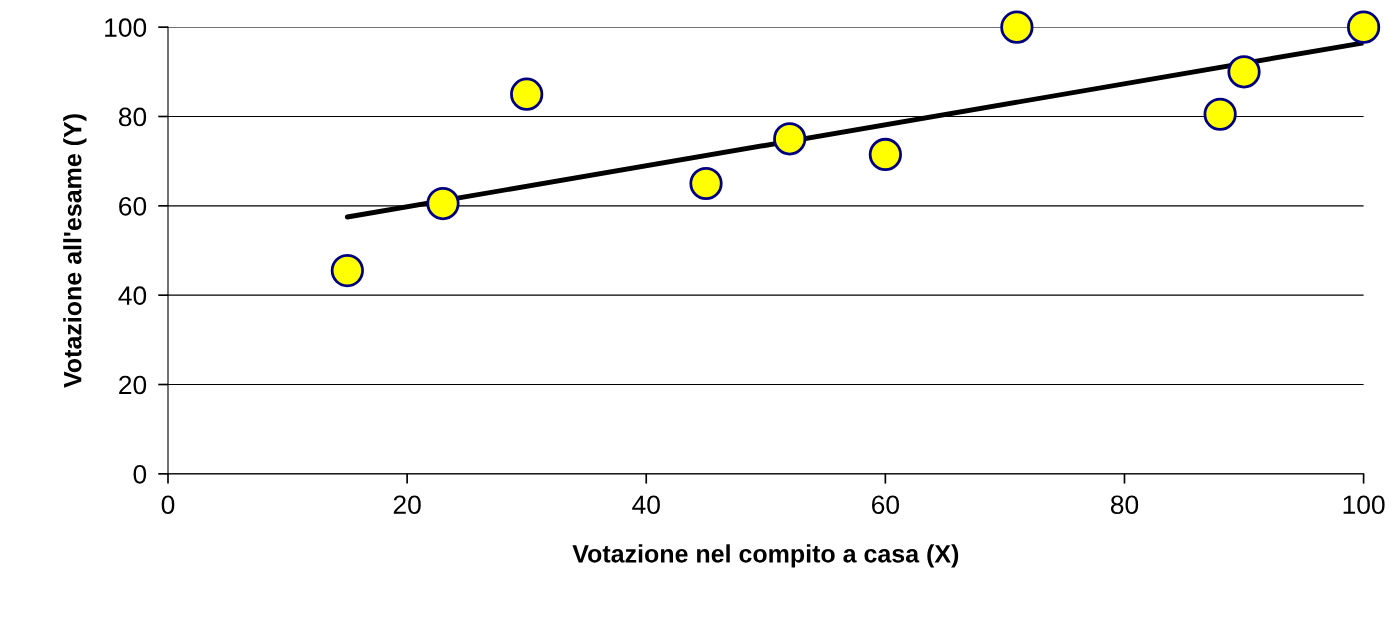 This screenshot has height=617, width=1400. What do you see at coordinates (765, 556) in the screenshot?
I see `x-axis-title: Votazione nel compito a casa (X)` at bounding box center [765, 556].